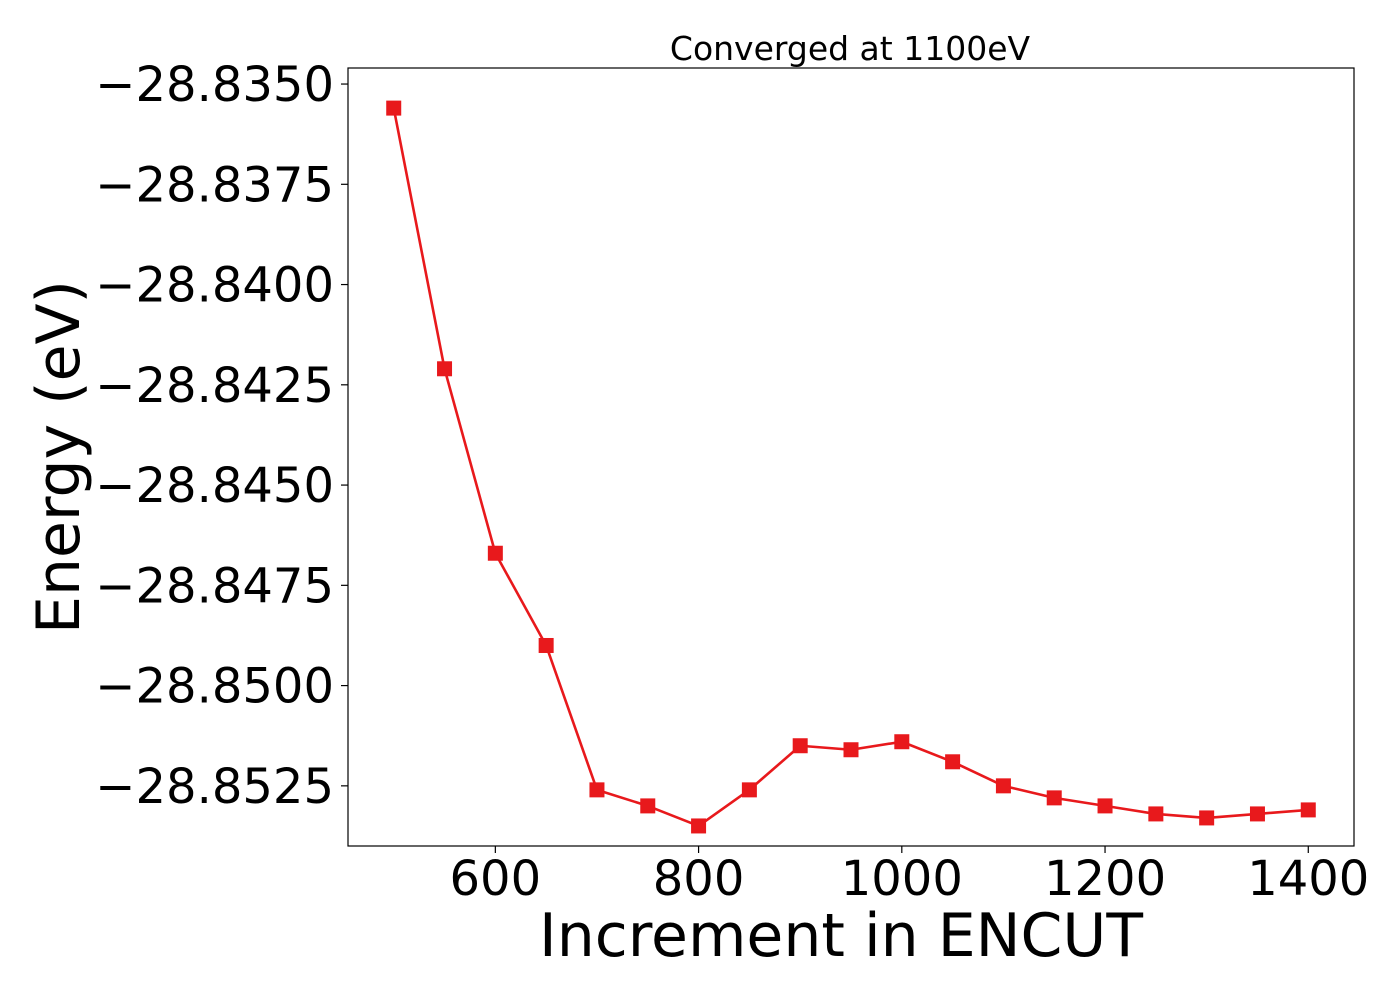 The image size is (1400, 1000). What do you see at coordinates (1308, 879) in the screenshot?
I see `x-tick-label: 1400` at bounding box center [1308, 879].